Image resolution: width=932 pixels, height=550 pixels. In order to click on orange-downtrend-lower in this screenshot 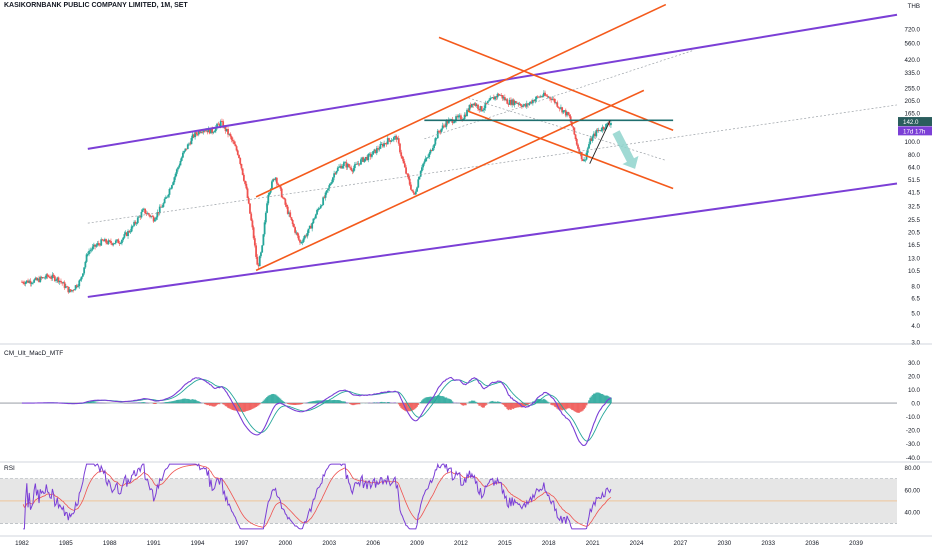, I will do `click(570, 150)`.